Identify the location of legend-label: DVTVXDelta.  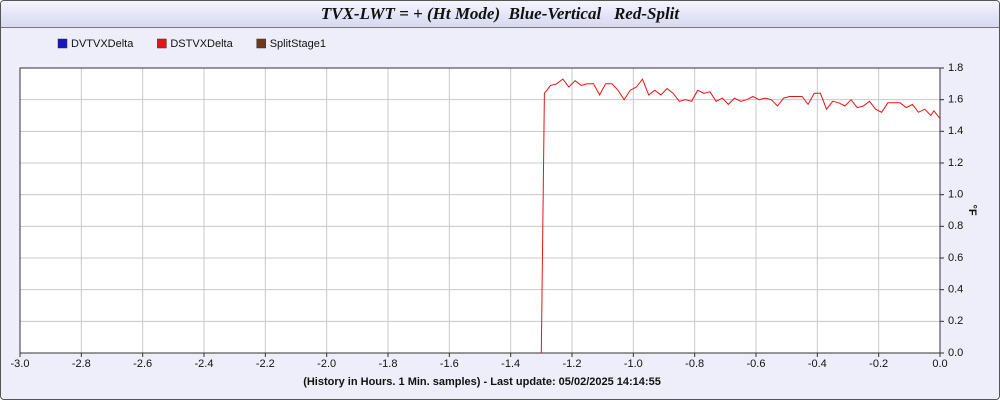
(102, 44).